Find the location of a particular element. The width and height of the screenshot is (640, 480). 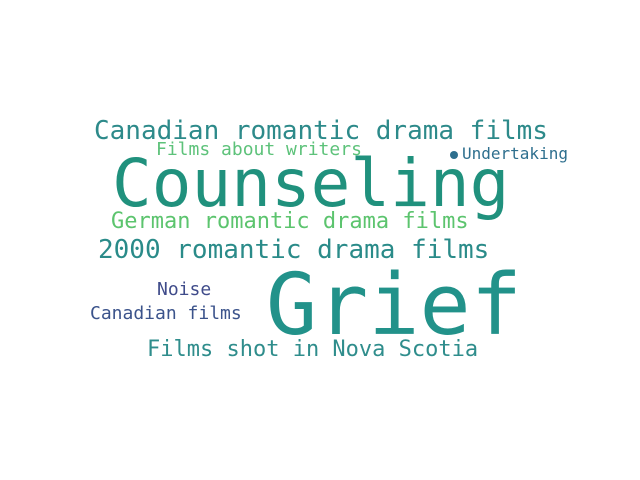

word-2000-romantic-drama-films: 2000 romantic drama films is located at coordinates (294, 250).